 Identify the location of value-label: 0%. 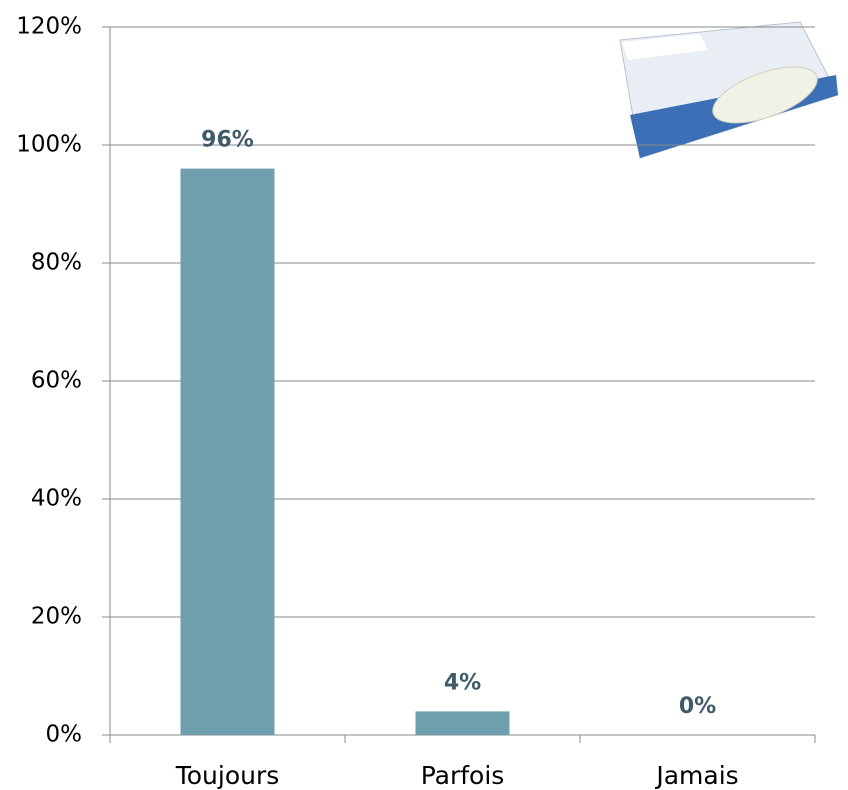
(697, 706).